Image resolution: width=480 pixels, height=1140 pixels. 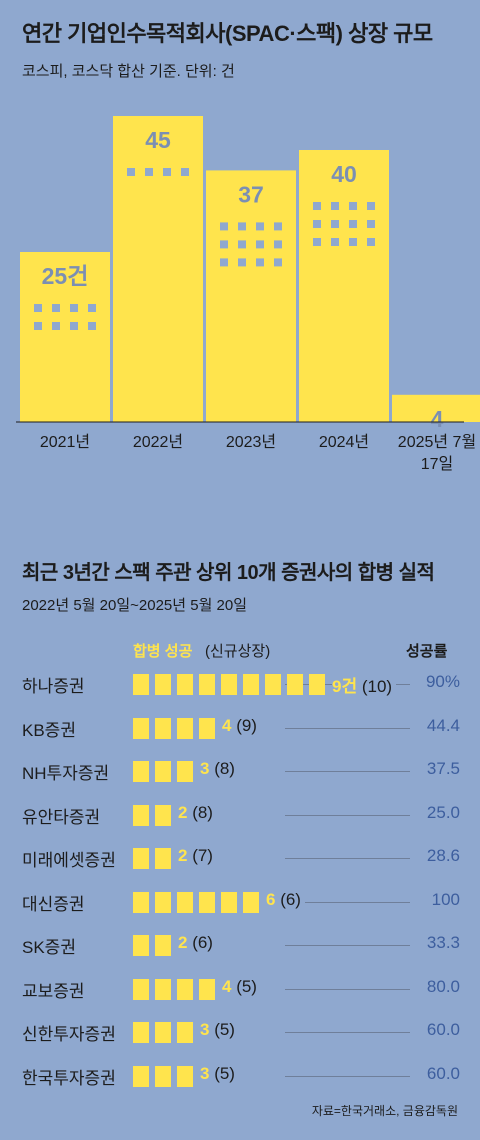 What do you see at coordinates (49, 947) in the screenshot?
I see `underwriter-name: SK증권` at bounding box center [49, 947].